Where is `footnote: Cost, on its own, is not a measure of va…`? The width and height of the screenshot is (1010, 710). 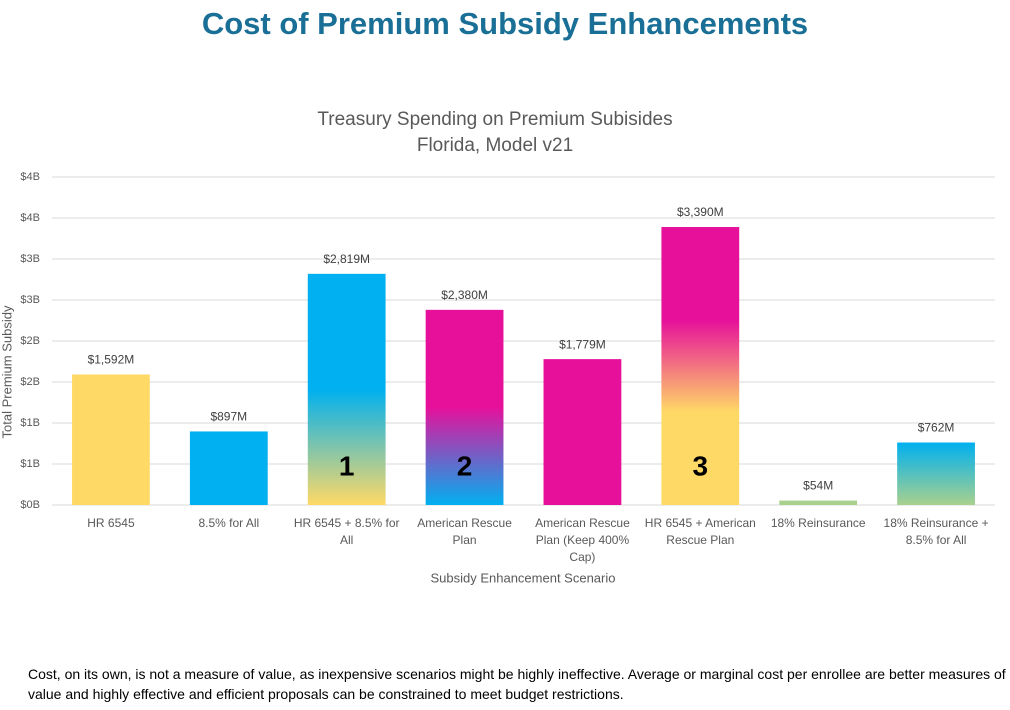 footnote: Cost, on its own, is not a measure of va… is located at coordinates (517, 684).